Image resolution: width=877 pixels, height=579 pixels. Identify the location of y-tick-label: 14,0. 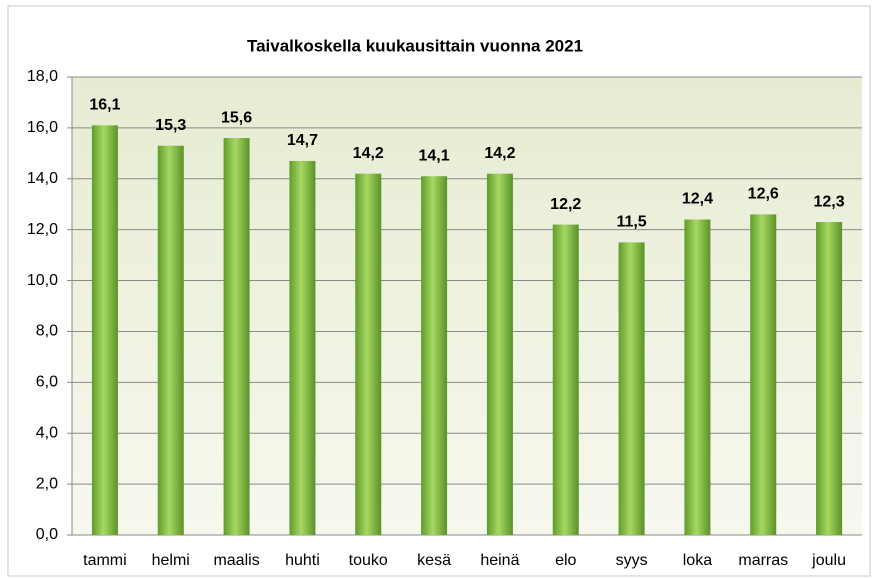
(42, 178).